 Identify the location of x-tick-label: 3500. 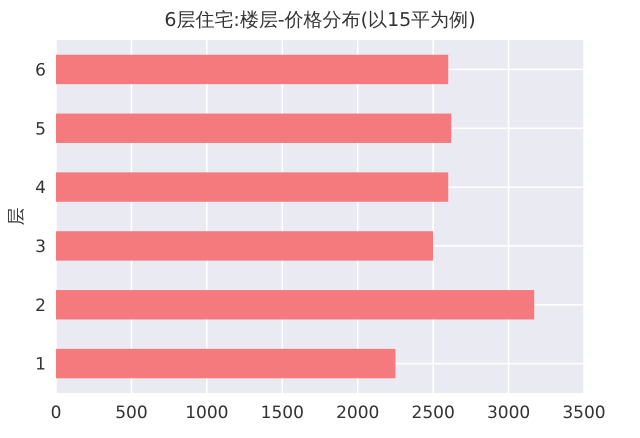
(584, 413).